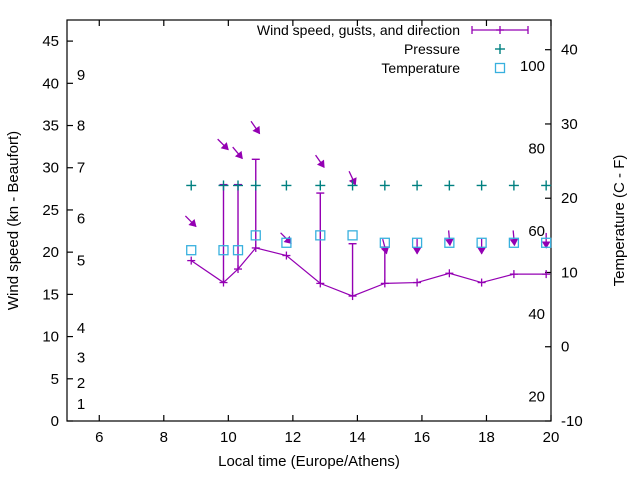 The height and width of the screenshot is (480, 640). I want to click on fahrenheit-label: 20, so click(536, 396).